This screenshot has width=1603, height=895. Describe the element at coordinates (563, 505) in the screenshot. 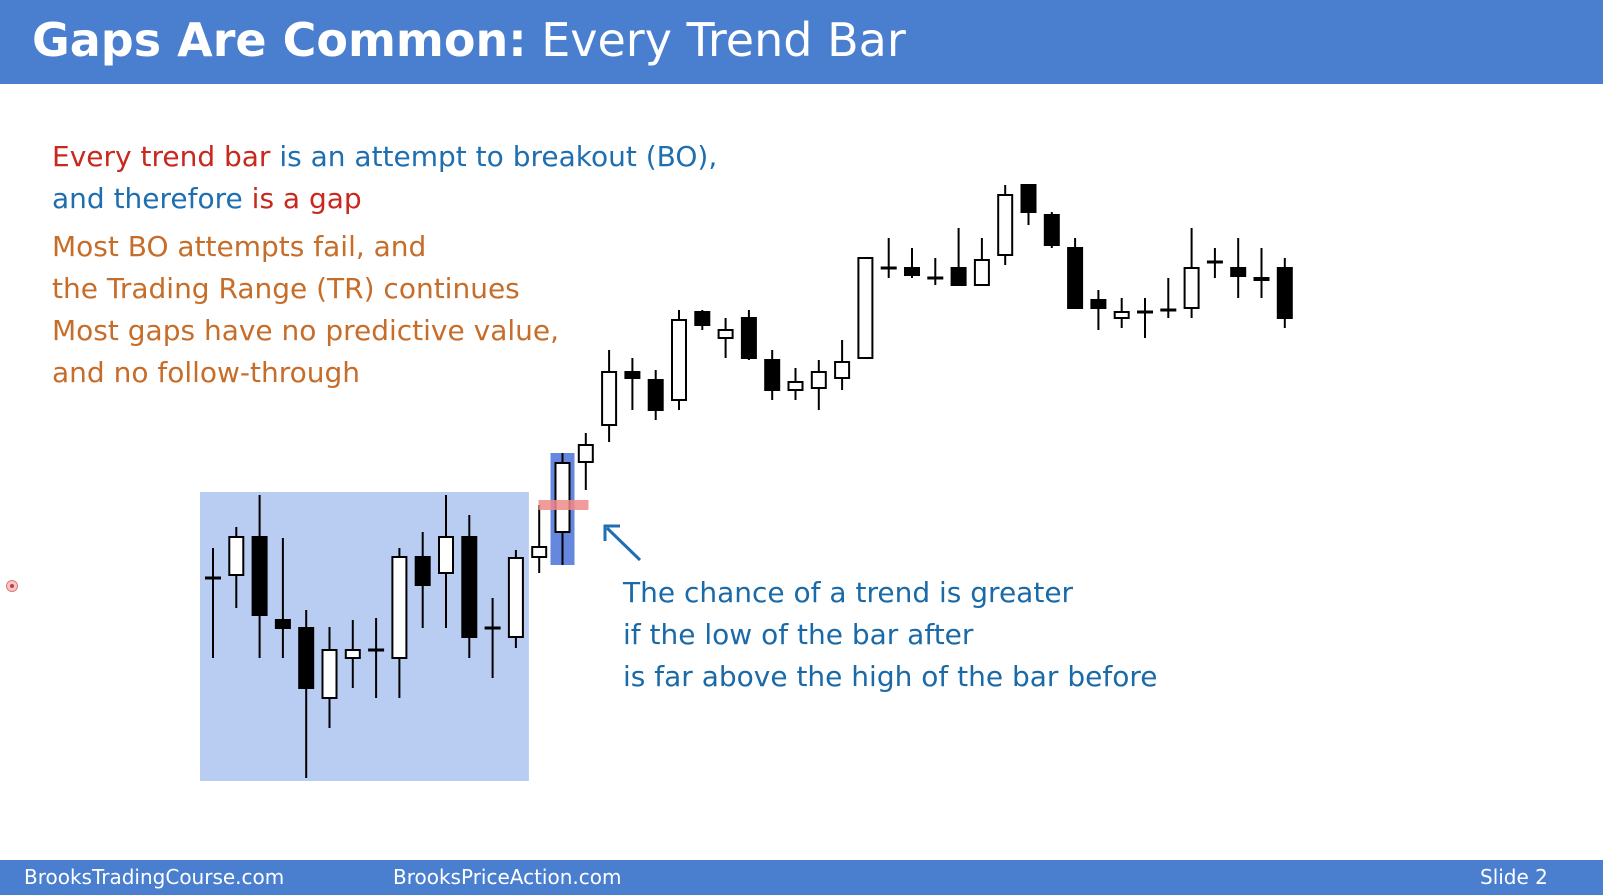

I see `gap-marker` at that location.